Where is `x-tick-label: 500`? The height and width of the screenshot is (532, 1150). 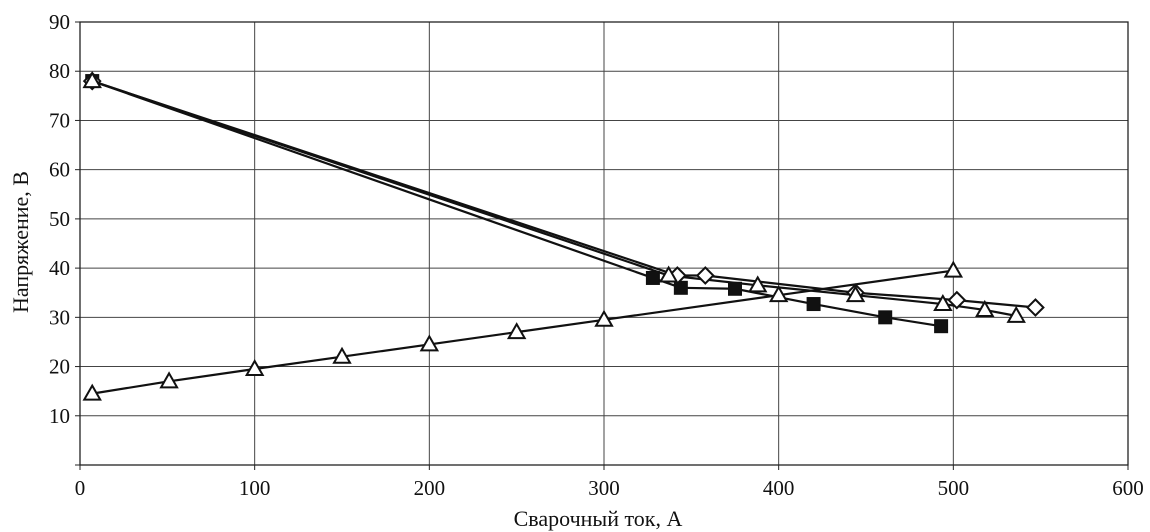 x-tick-label: 500 is located at coordinates (954, 488).